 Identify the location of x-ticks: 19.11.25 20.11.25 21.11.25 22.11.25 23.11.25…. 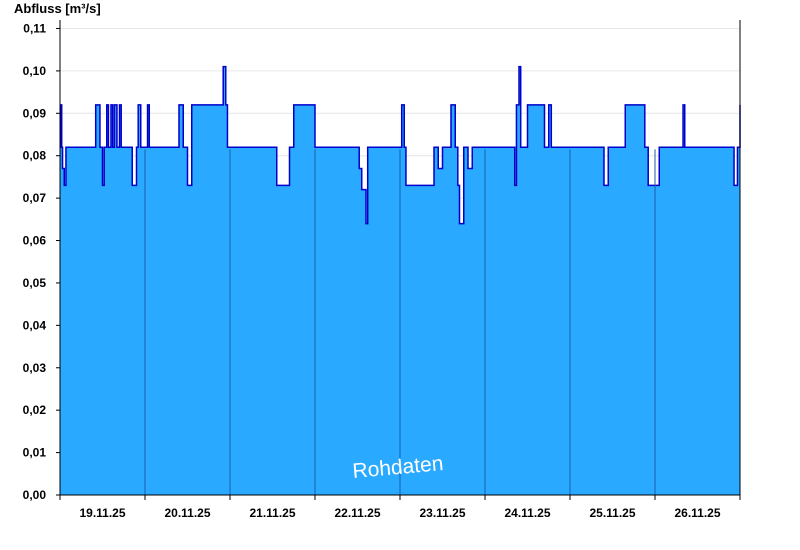
(400, 507).